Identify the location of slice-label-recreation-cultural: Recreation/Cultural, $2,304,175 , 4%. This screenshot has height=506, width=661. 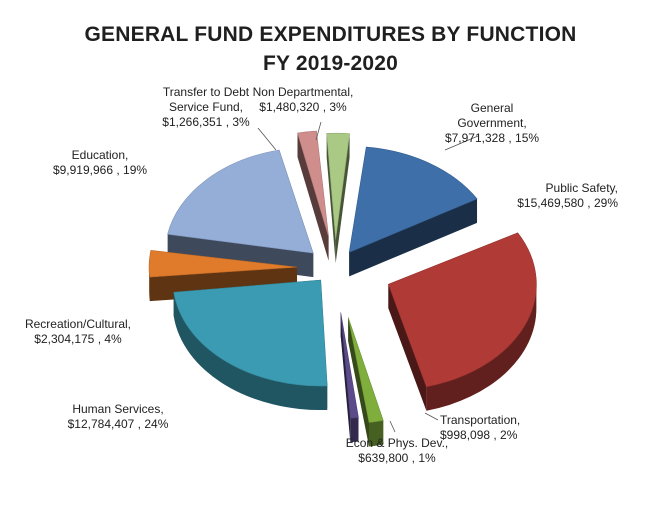
(78, 331).